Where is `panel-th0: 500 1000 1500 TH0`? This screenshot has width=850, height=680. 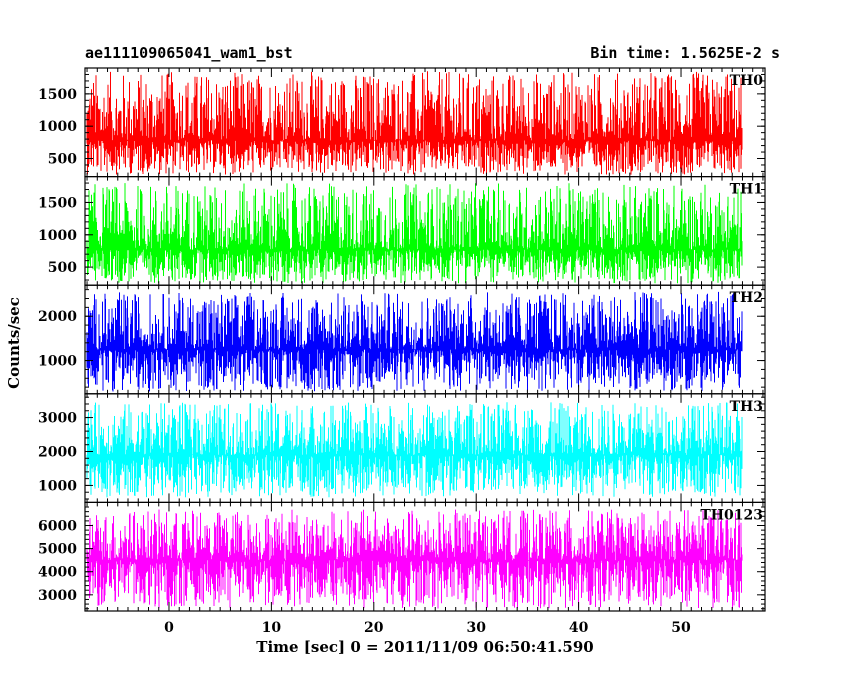
panel-th0: 500 1000 1500 TH0 is located at coordinates (402, 122).